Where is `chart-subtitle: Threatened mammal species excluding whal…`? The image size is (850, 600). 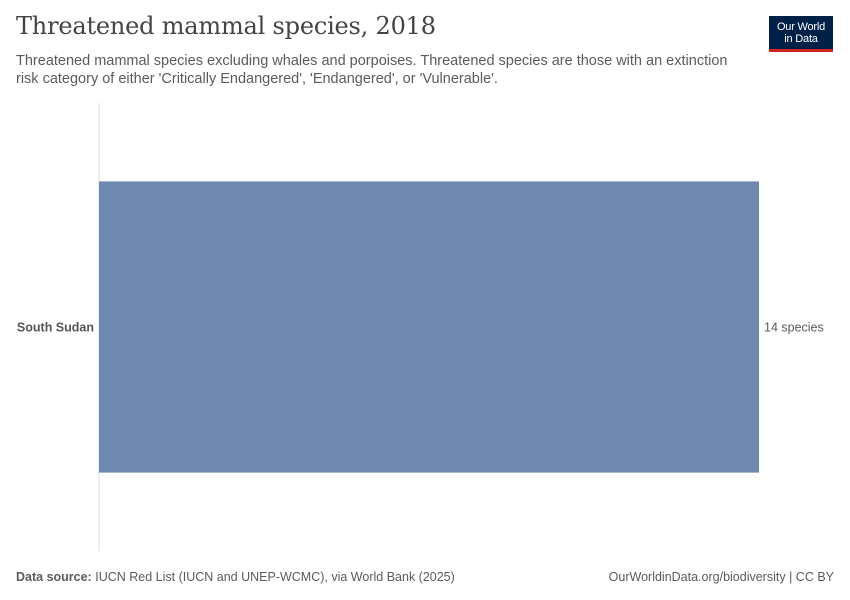
chart-subtitle: Threatened mammal species excluding whal… is located at coordinates (372, 70).